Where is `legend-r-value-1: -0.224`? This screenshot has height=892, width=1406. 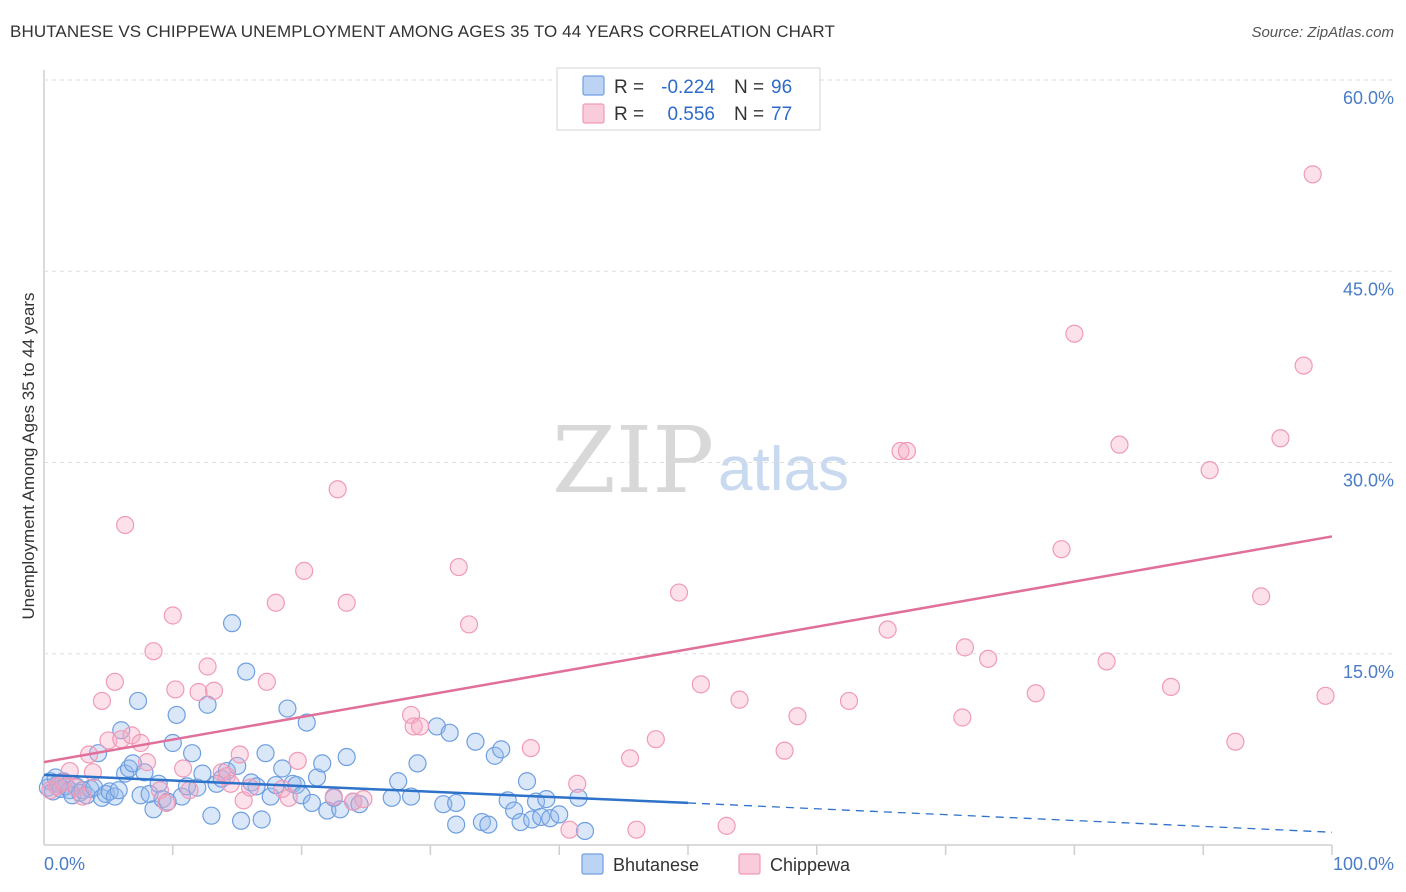 legend-r-value-1: -0.224 is located at coordinates (688, 87).